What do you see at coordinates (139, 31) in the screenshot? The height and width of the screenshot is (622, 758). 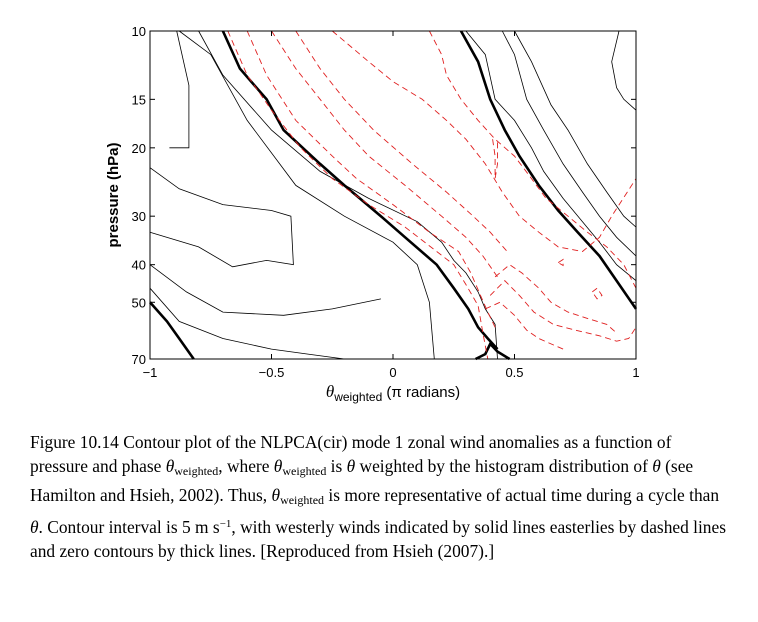 I see `y-tick-label: 10` at bounding box center [139, 31].